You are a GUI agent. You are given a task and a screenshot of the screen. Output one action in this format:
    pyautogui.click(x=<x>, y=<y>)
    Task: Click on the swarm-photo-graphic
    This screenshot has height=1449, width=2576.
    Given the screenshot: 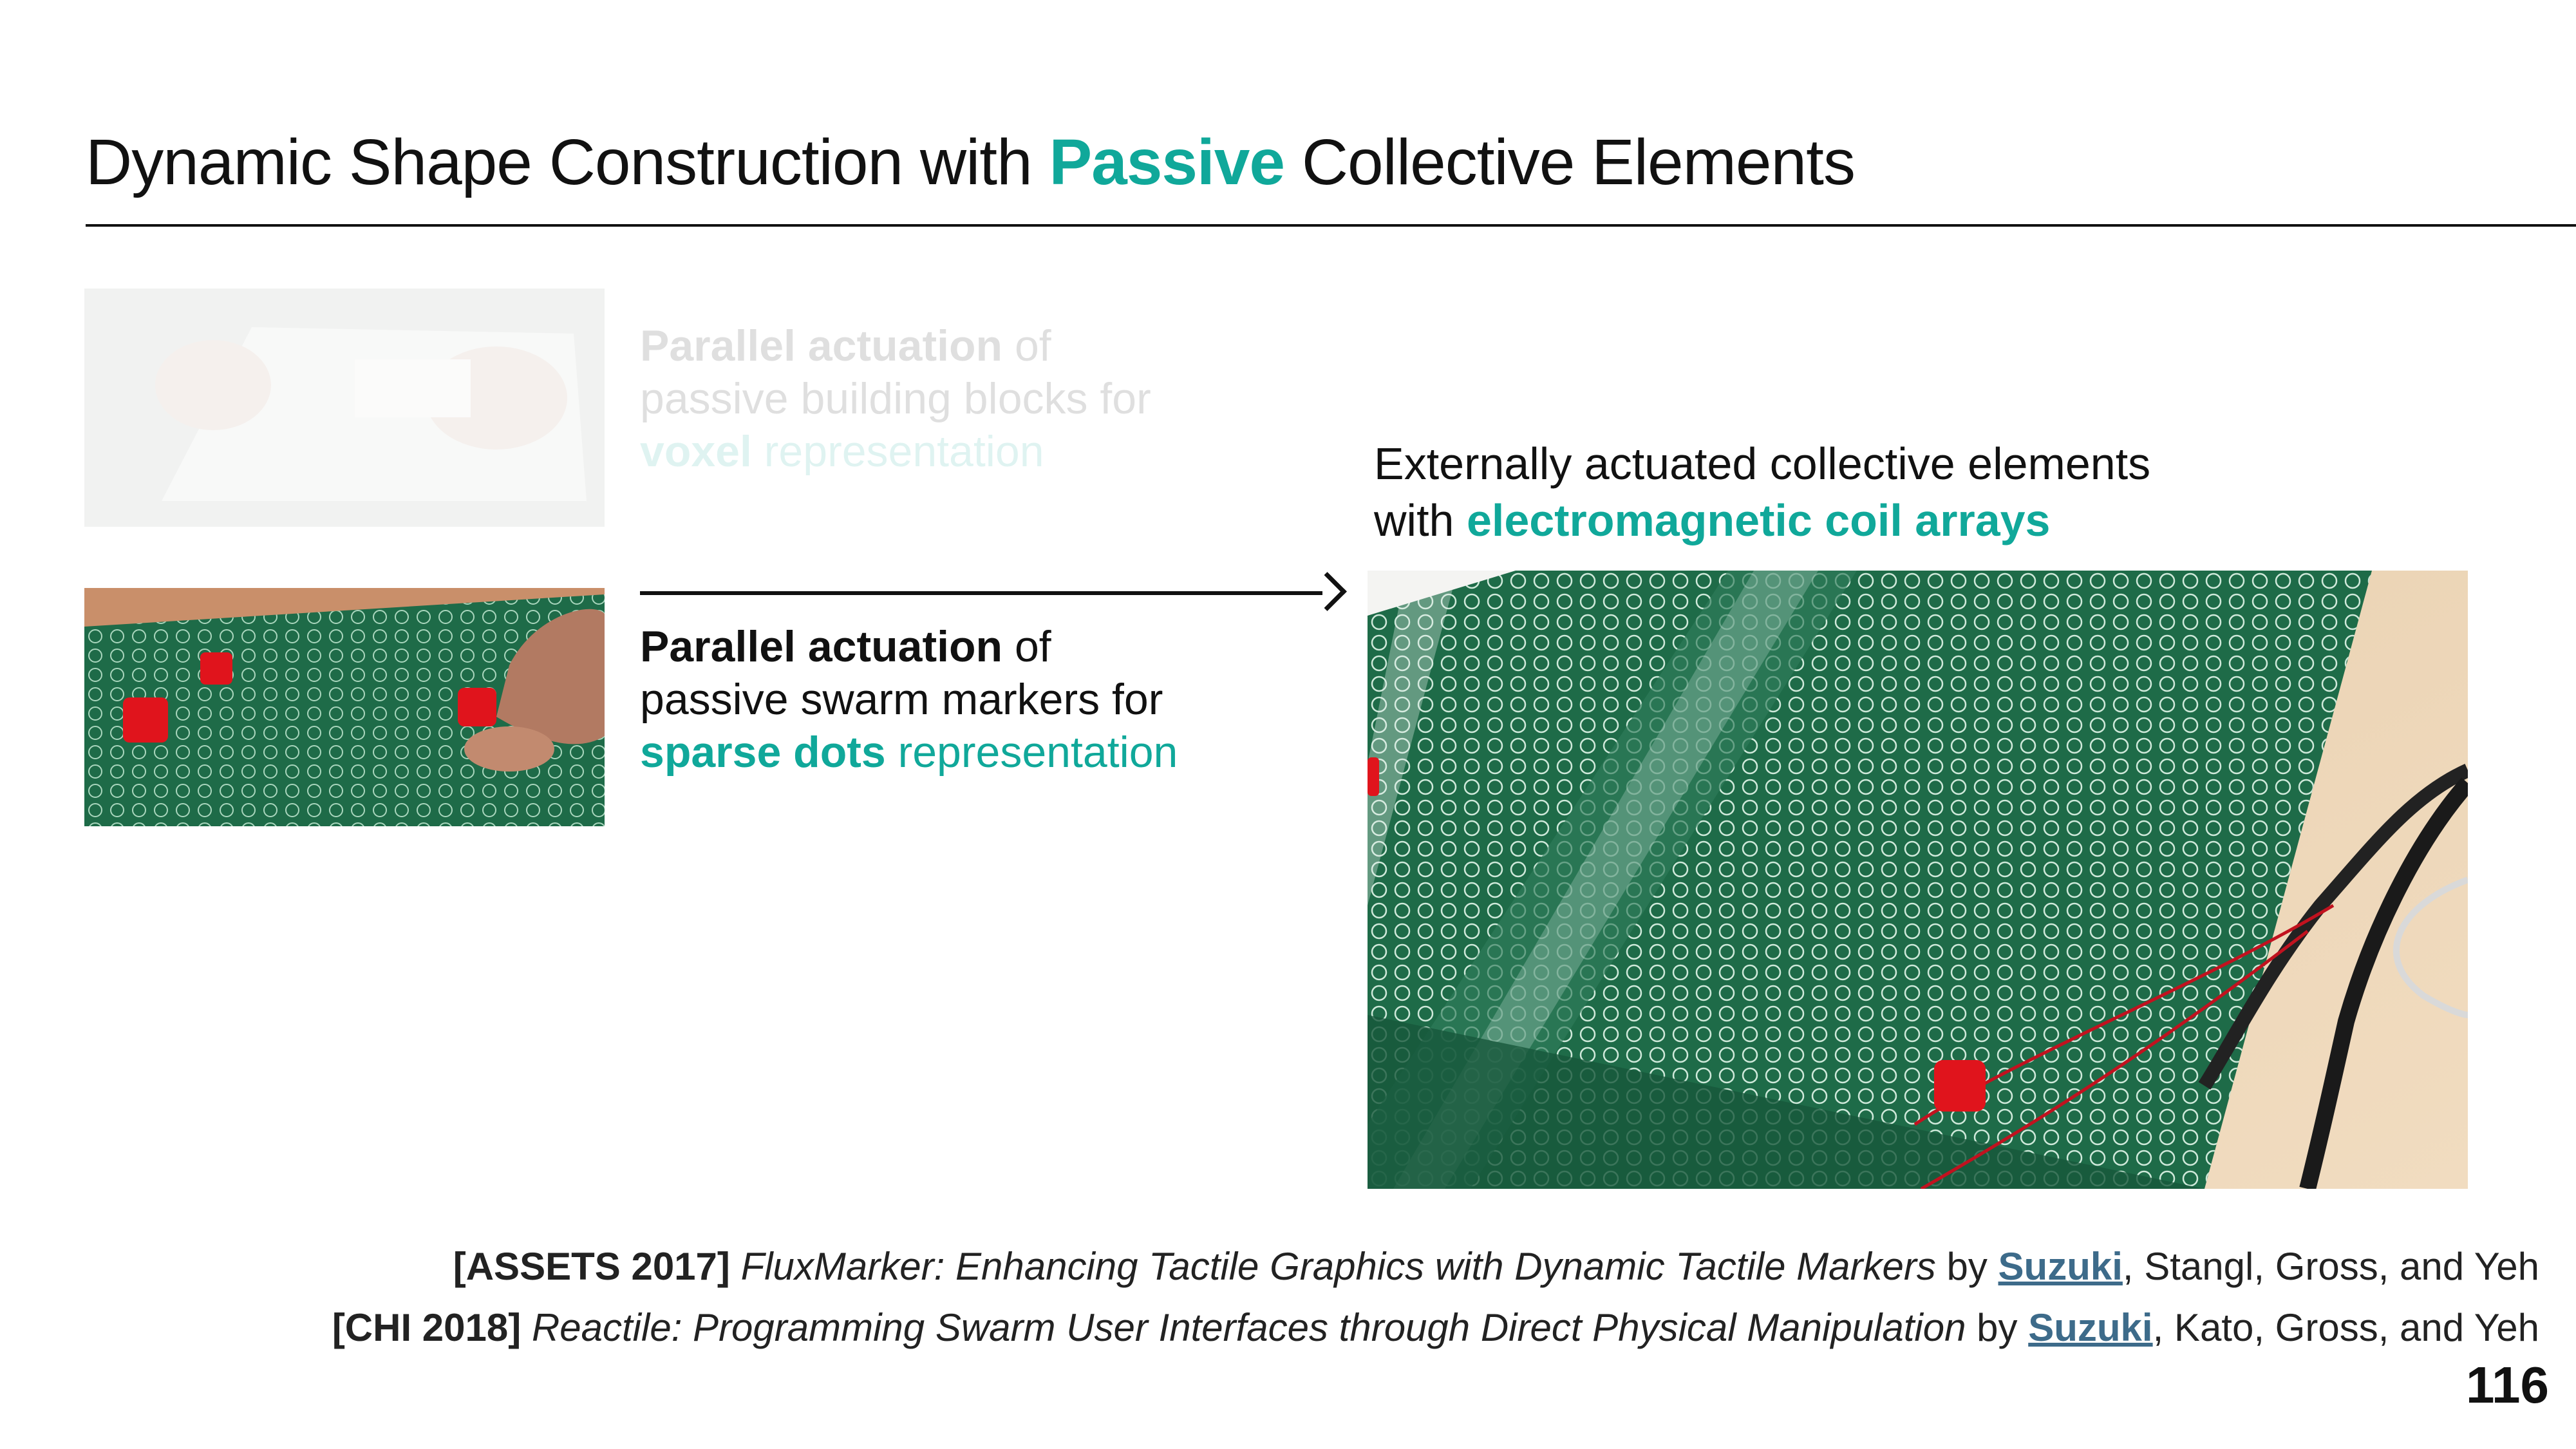 What is the action you would take?
    pyautogui.click(x=344, y=707)
    